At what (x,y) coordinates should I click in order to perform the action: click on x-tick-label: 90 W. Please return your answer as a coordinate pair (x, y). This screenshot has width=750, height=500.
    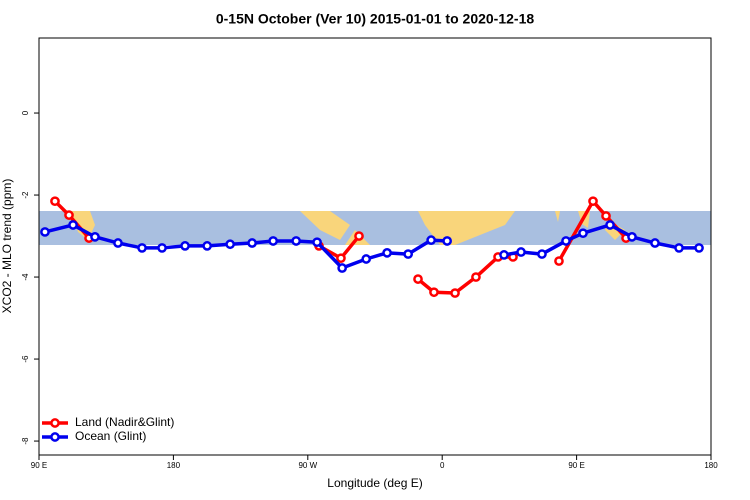
    Looking at the image, I should click on (307, 465).